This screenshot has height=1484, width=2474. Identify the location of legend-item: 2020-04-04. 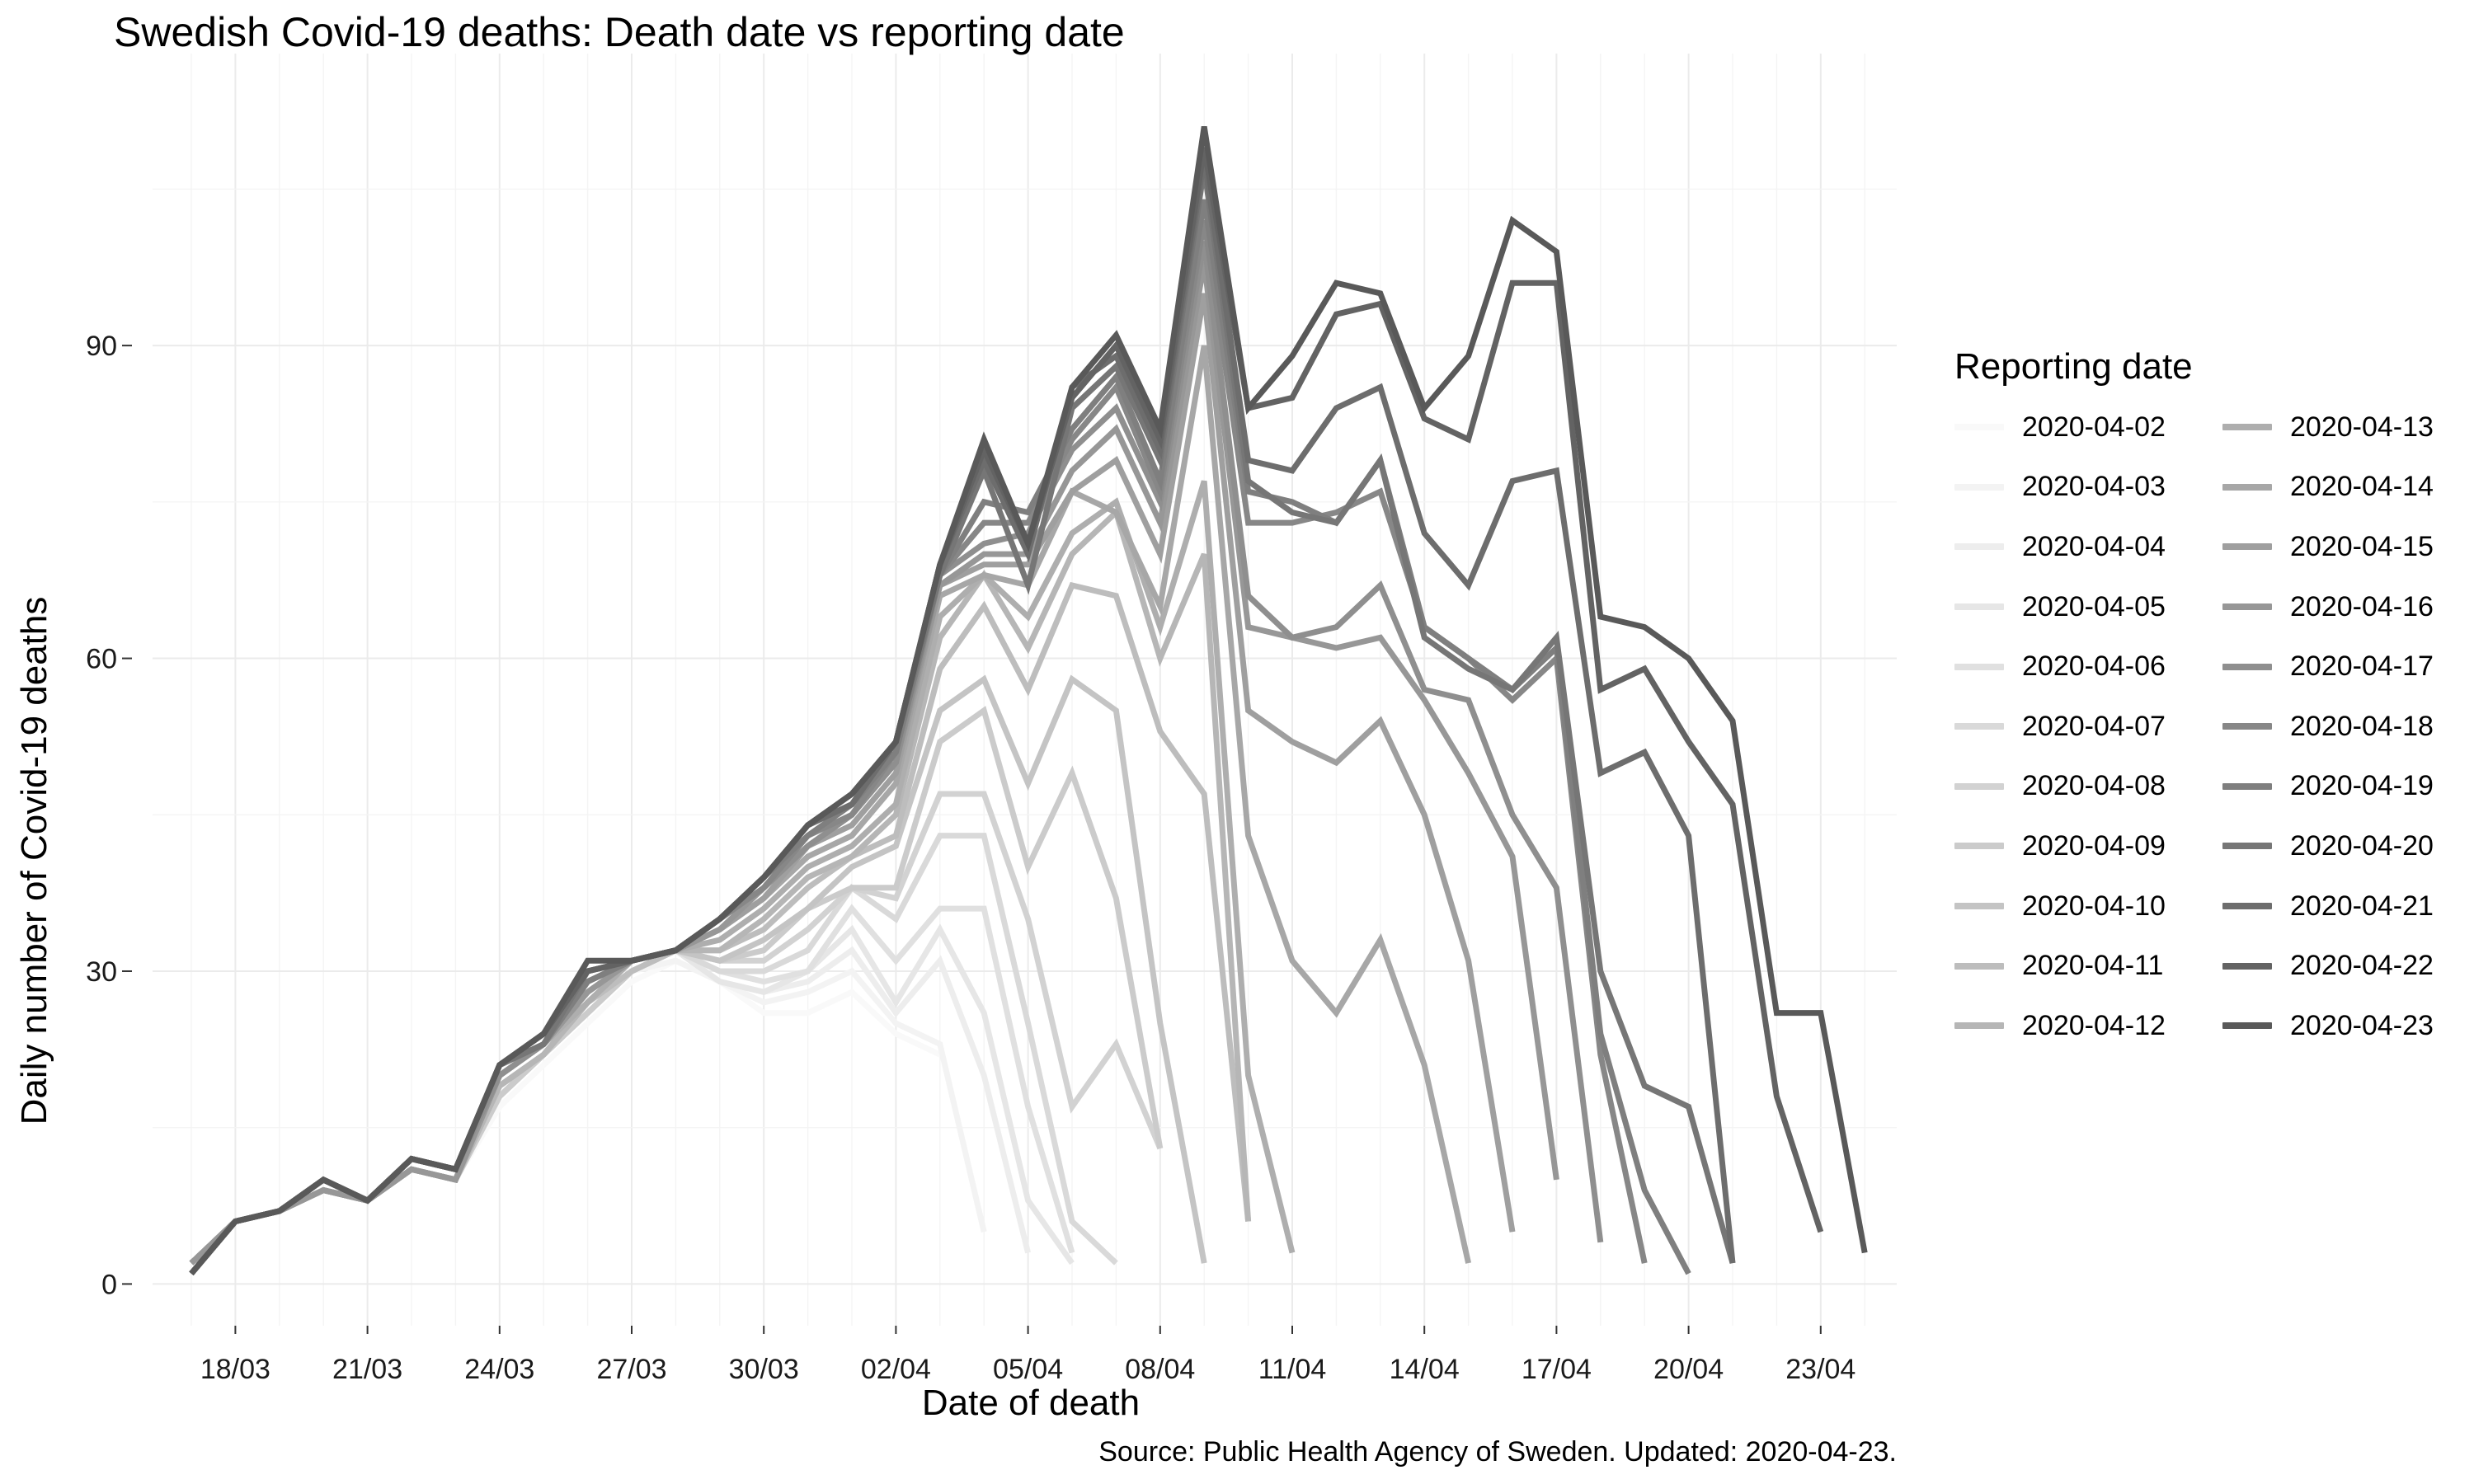
(2088, 547).